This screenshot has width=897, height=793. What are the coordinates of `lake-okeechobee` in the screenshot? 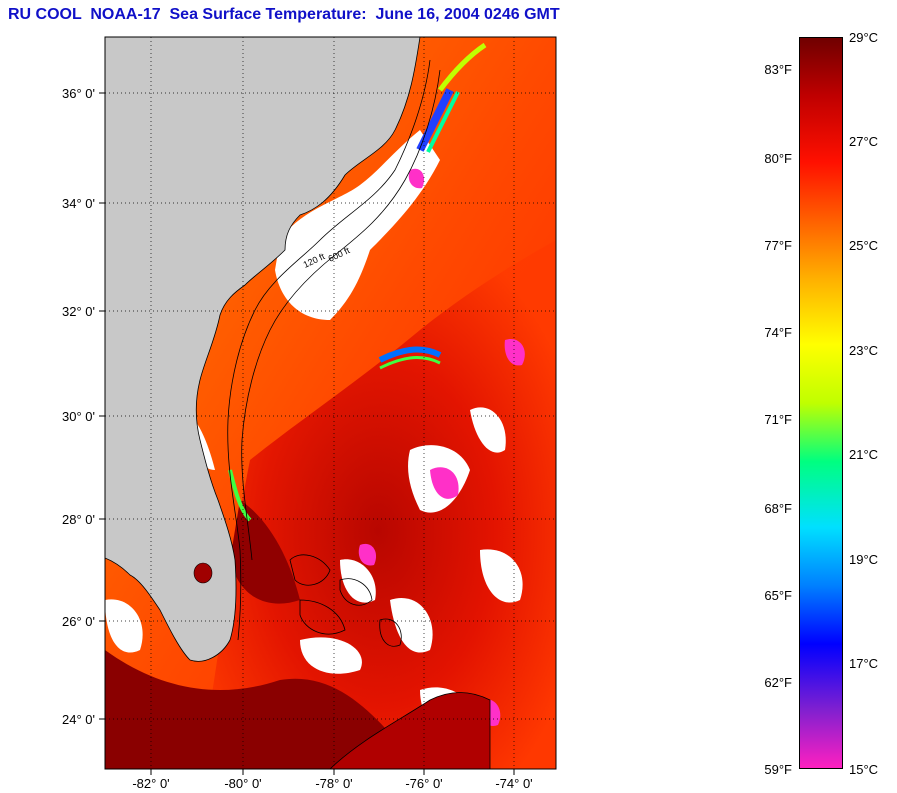 It's located at (203, 573).